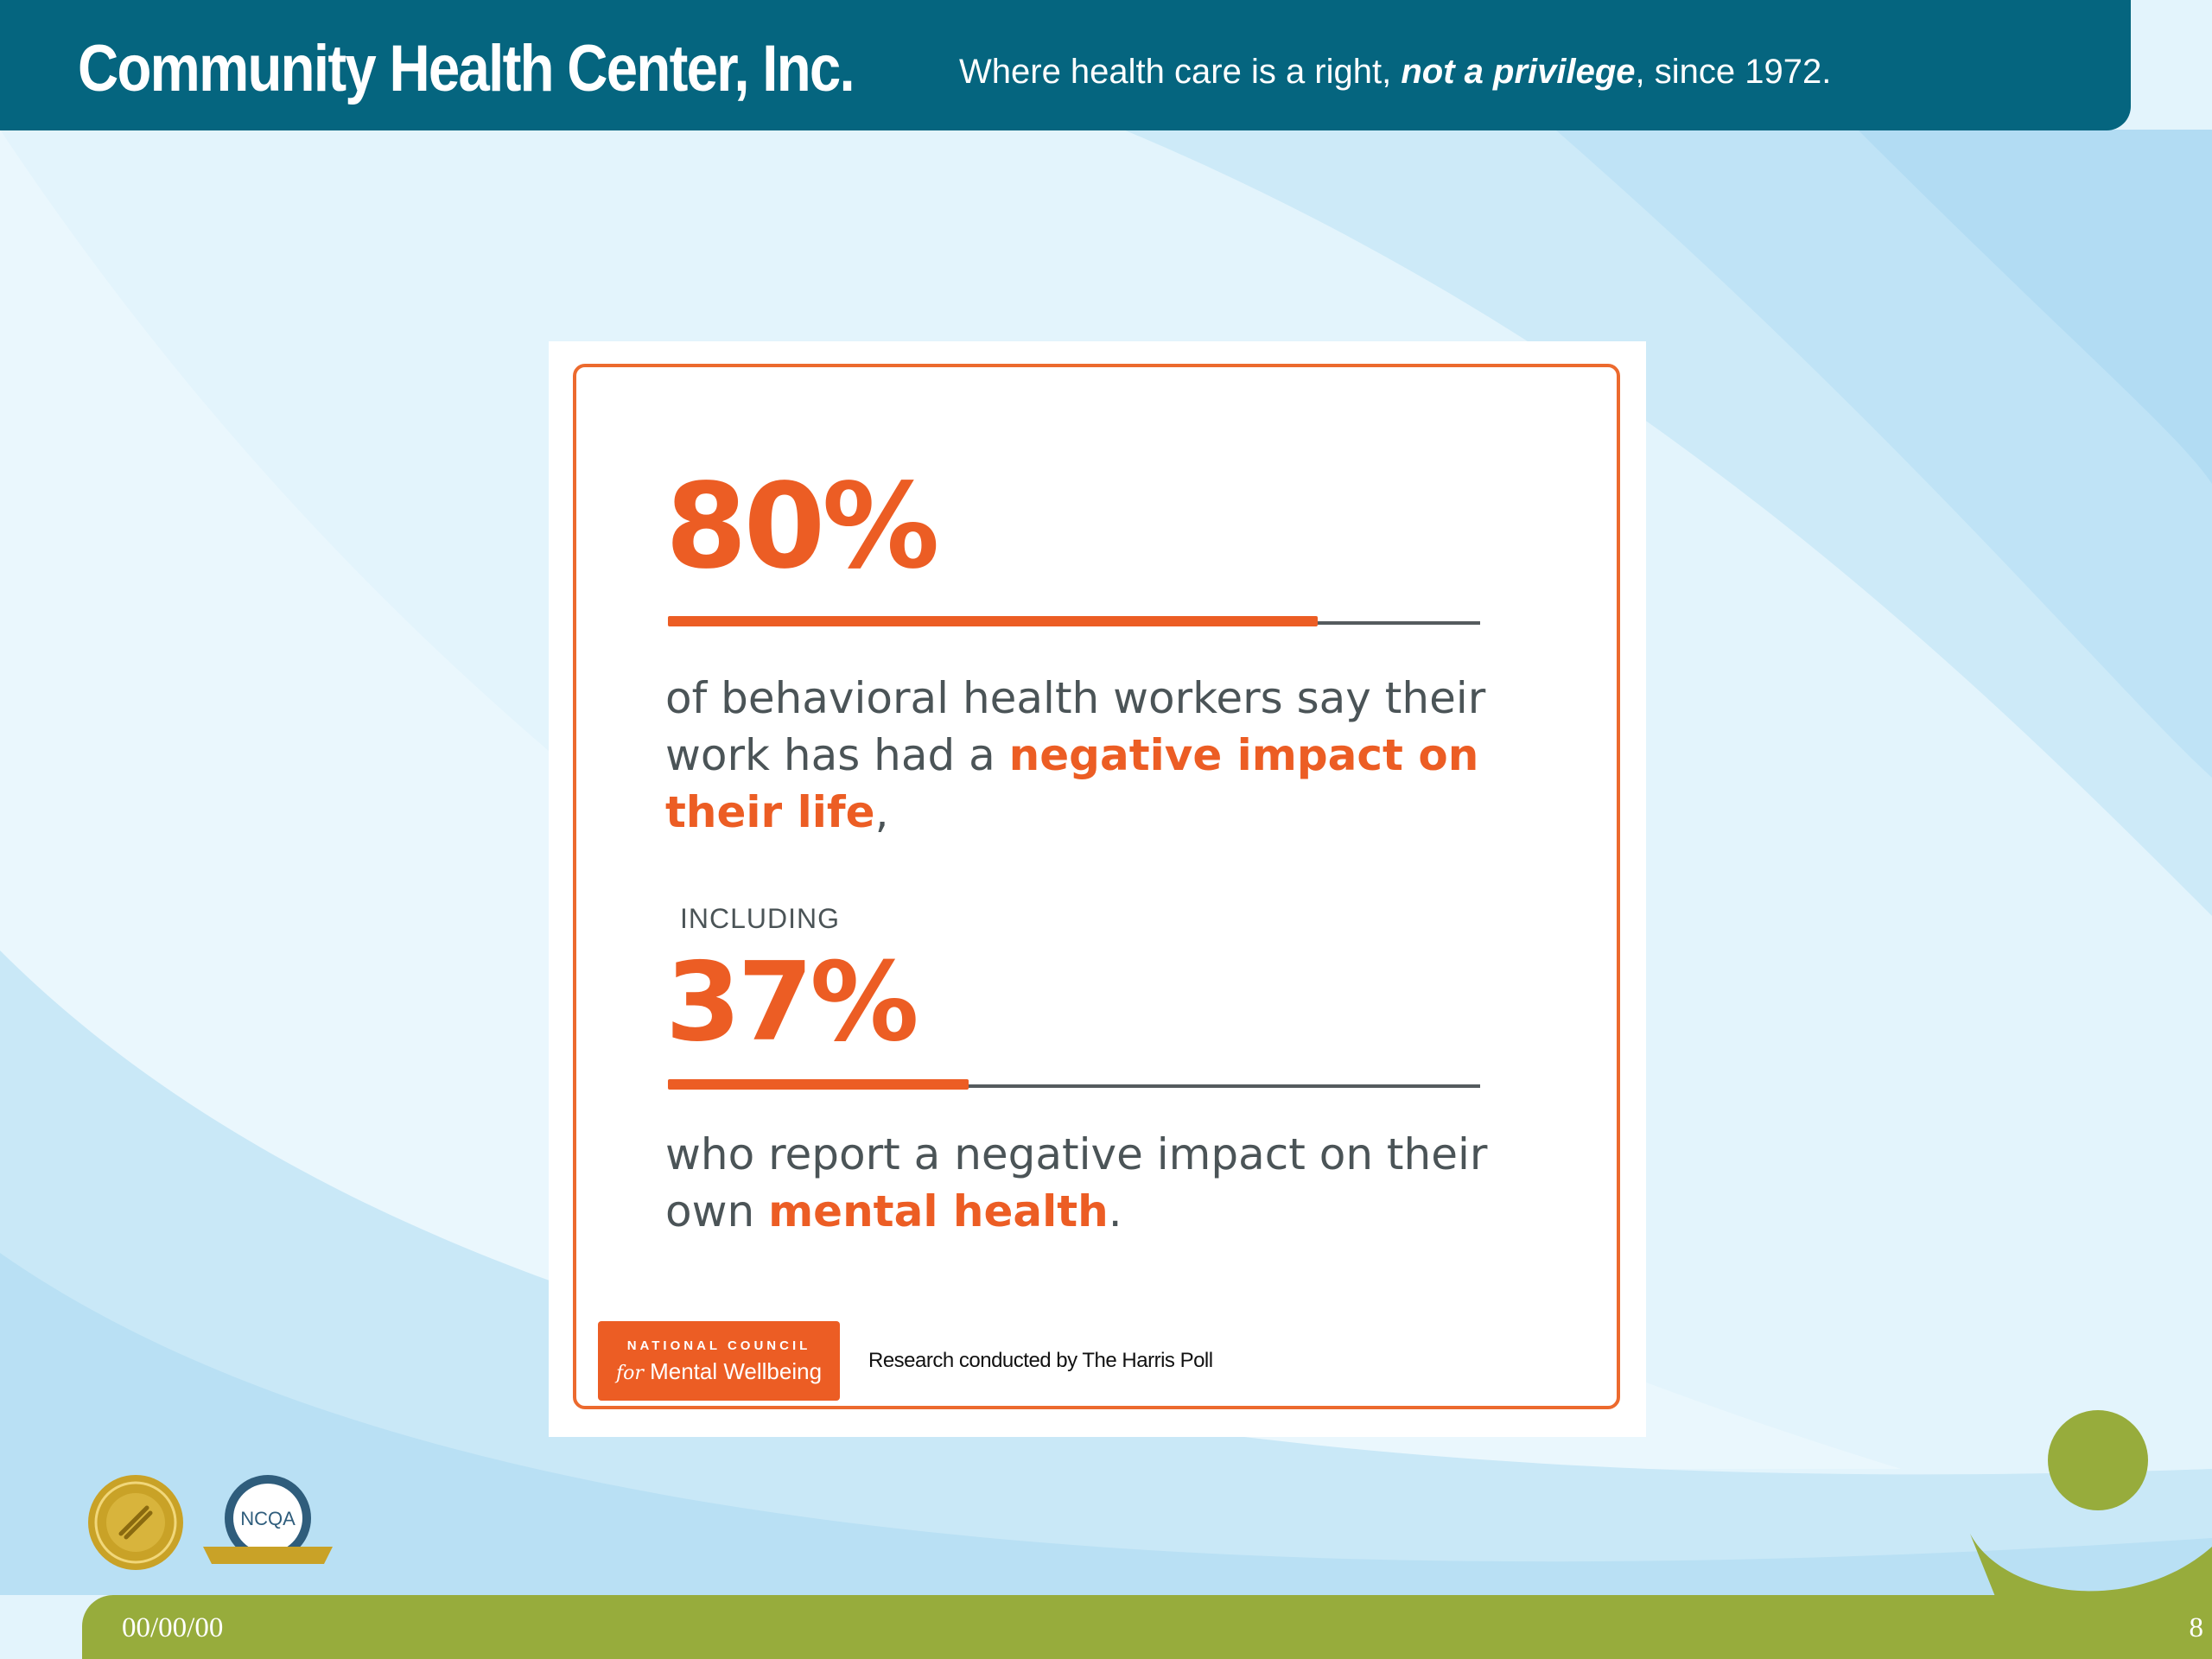 Image resolution: width=2212 pixels, height=1659 pixels. I want to click on tagline-emphasis: not a privilege, so click(1518, 72).